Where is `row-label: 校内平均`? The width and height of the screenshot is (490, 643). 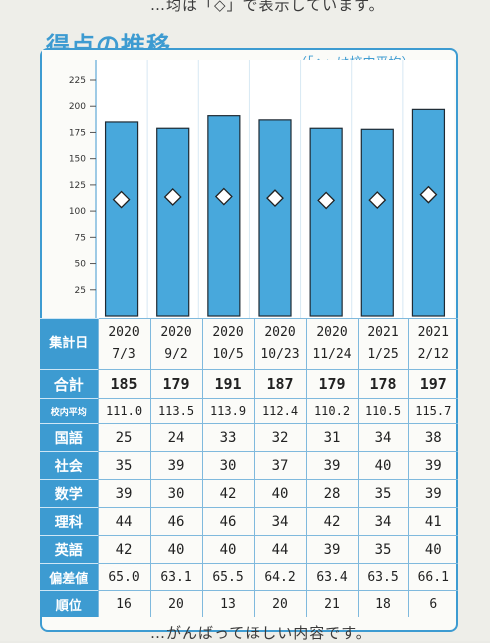 row-label: 校内平均 is located at coordinates (69, 411).